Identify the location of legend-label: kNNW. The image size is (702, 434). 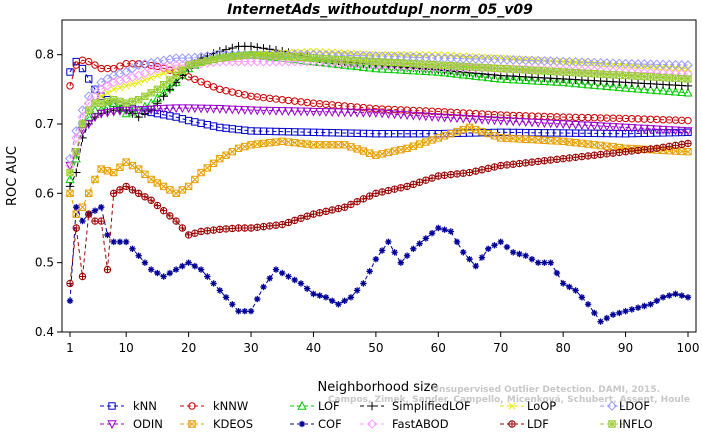
(230, 406).